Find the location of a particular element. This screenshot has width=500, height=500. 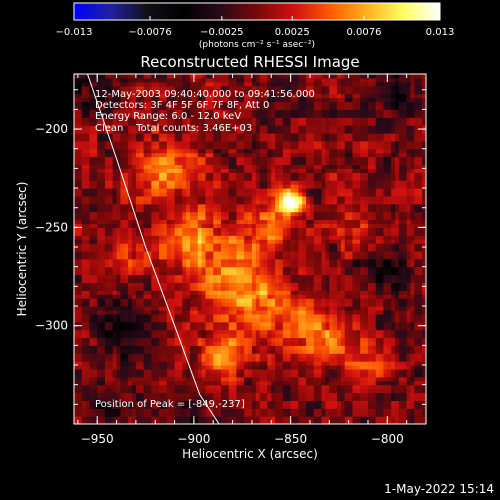

x-axis-label: Heliocentric X (arcsec) is located at coordinates (250, 454).